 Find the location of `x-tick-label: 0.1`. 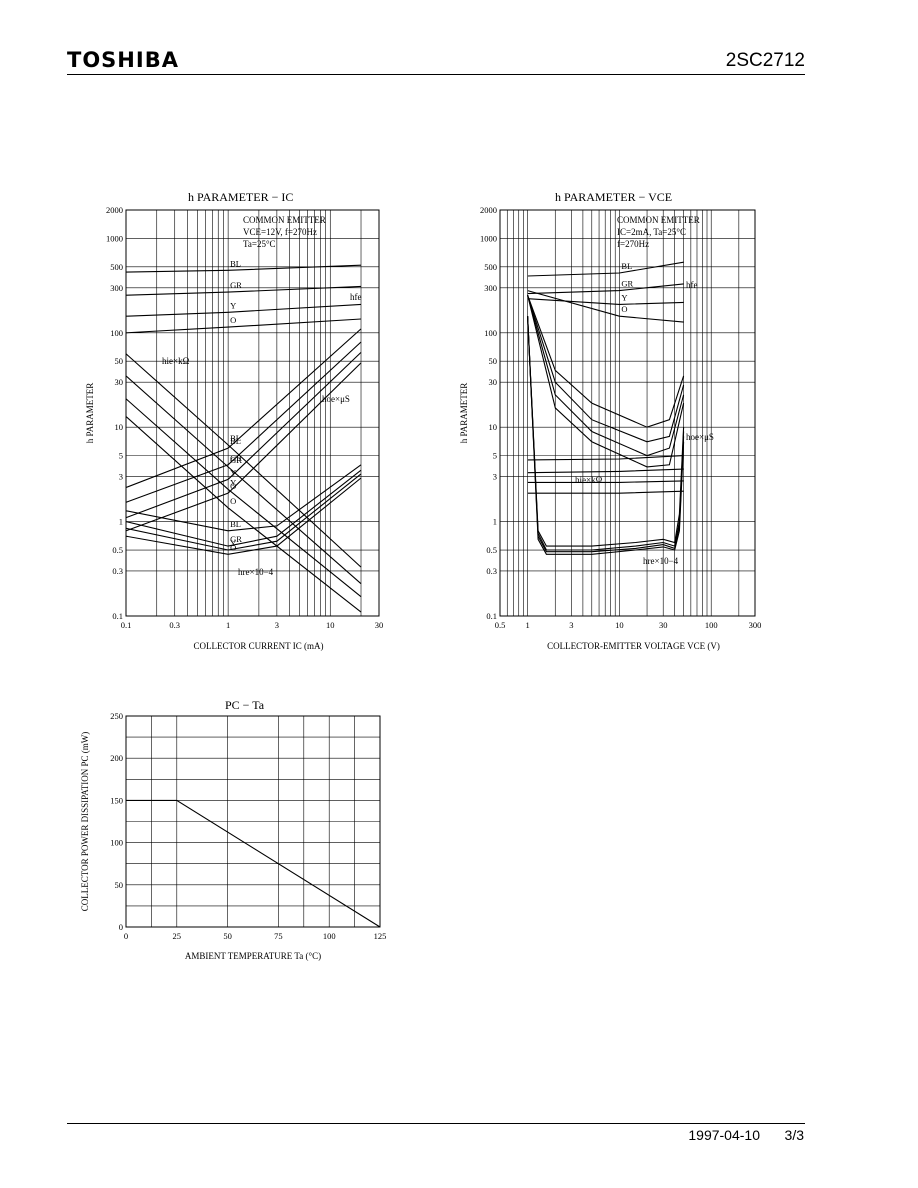

x-tick-label: 0.1 is located at coordinates (126, 625).